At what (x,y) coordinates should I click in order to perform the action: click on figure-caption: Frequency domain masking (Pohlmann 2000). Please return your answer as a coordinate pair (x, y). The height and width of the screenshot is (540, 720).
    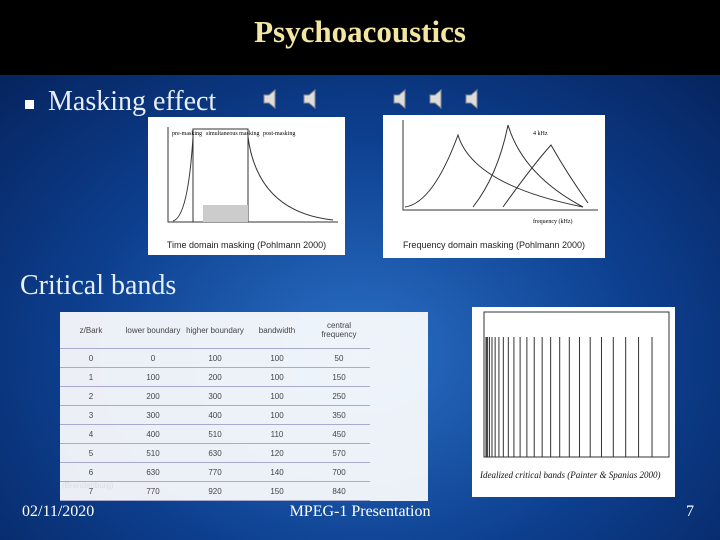
    Looking at the image, I should click on (494, 245).